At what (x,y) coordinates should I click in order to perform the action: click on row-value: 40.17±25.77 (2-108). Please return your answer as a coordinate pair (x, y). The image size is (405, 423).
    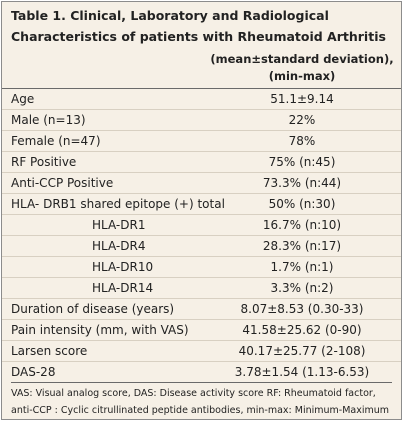
    Looking at the image, I should click on (302, 351).